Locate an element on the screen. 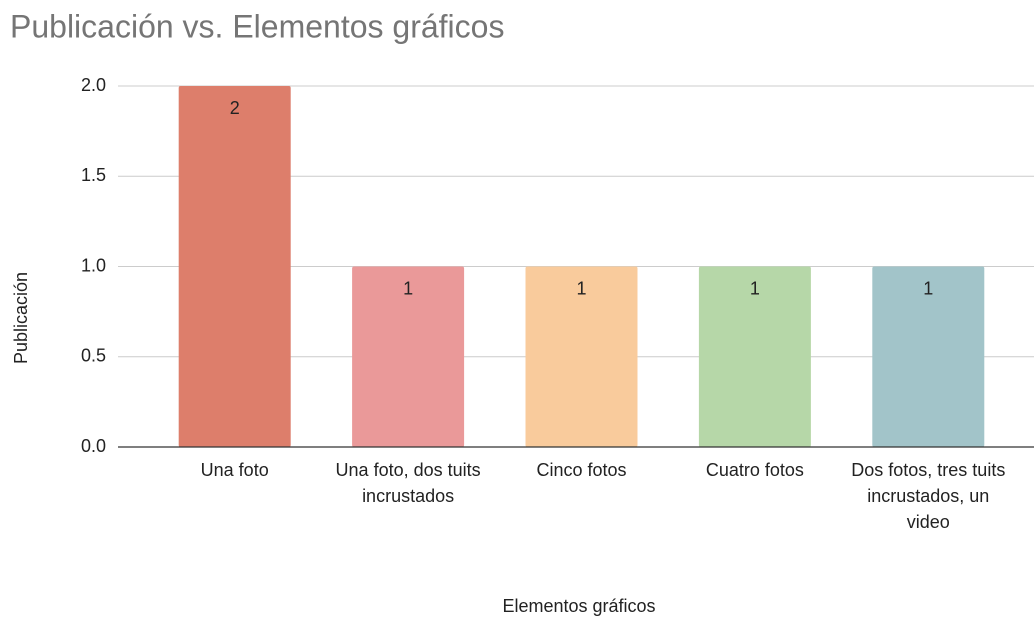 This screenshot has width=1034, height=617. x-tick-label: Cinco fotos is located at coordinates (581, 470).